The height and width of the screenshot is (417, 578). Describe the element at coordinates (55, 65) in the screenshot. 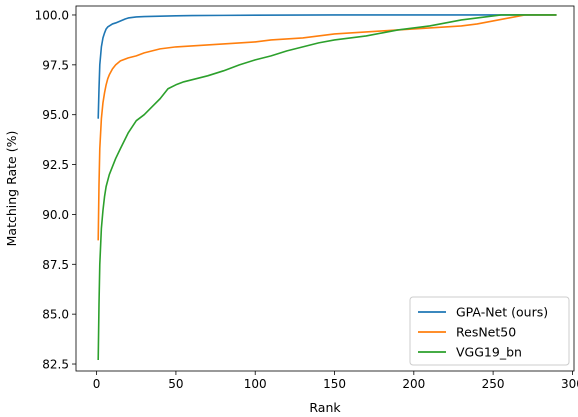

I see `y-tick-label: 97.5` at that location.